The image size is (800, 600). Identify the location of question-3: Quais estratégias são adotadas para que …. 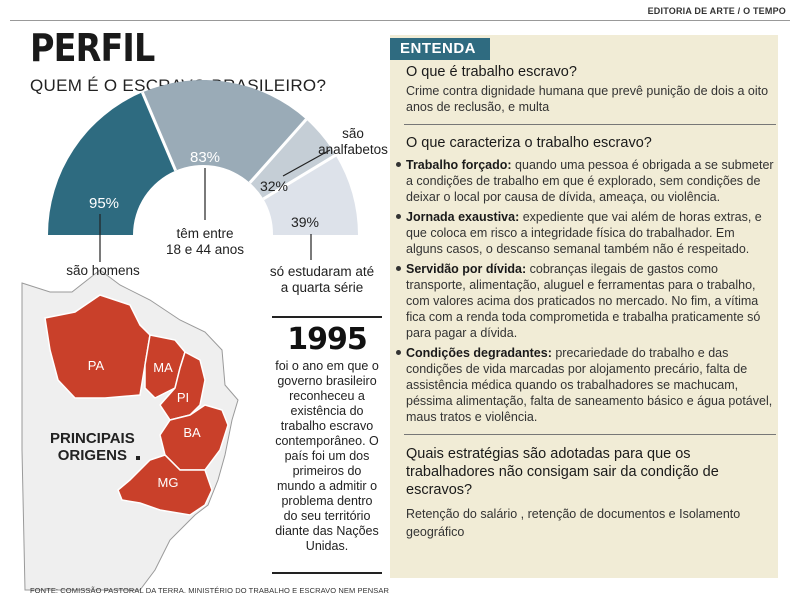
(562, 472).